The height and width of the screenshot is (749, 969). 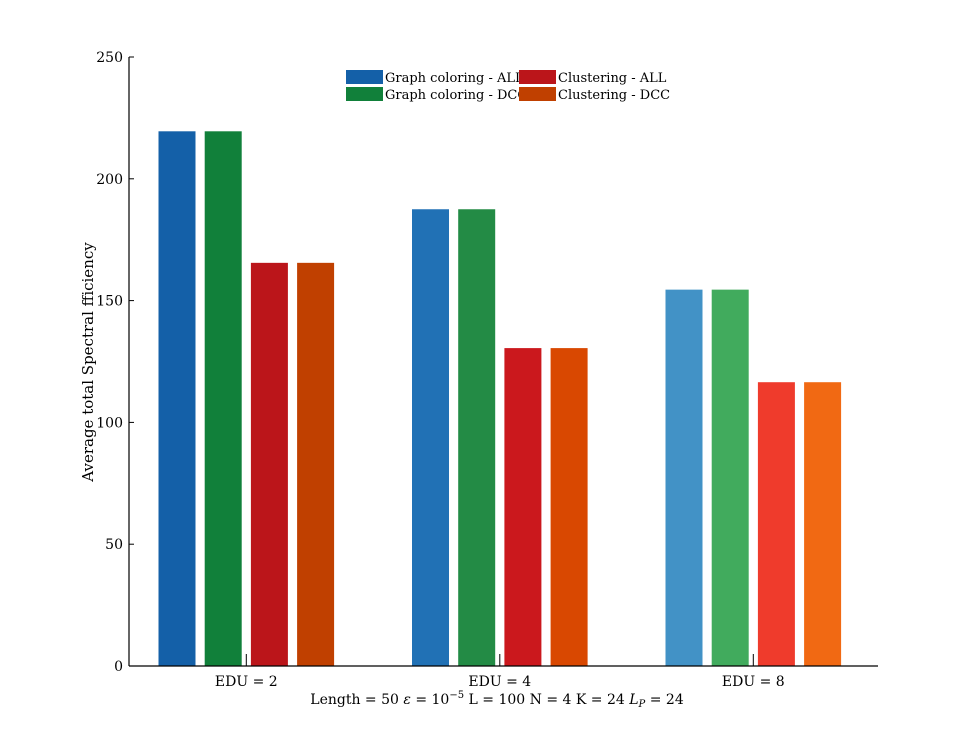 What do you see at coordinates (612, 78) in the screenshot?
I see `legend-label: Clustering - ALL` at bounding box center [612, 78].